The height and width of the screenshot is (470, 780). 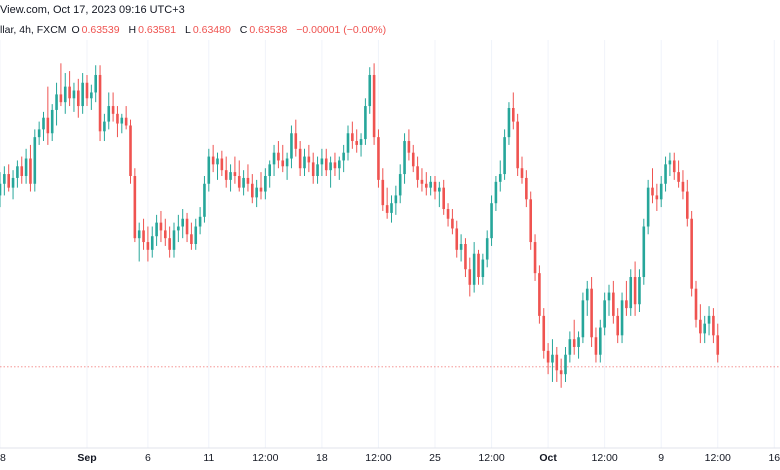 I want to click on x-tick-label-7: 25, so click(x=435, y=458).